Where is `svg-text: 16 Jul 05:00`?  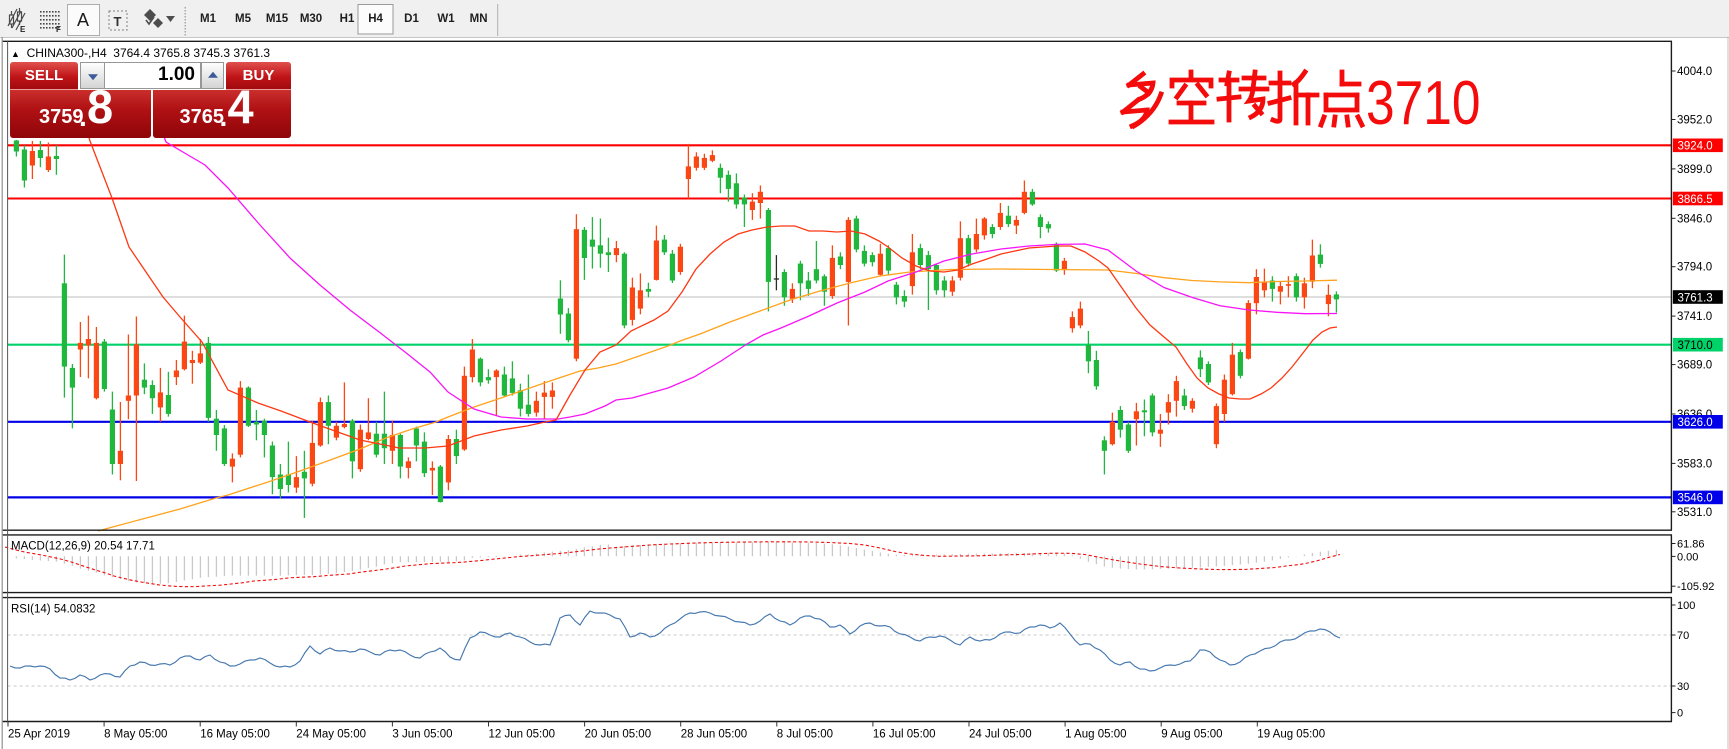
svg-text: 16 Jul 05:00 is located at coordinates (904, 735).